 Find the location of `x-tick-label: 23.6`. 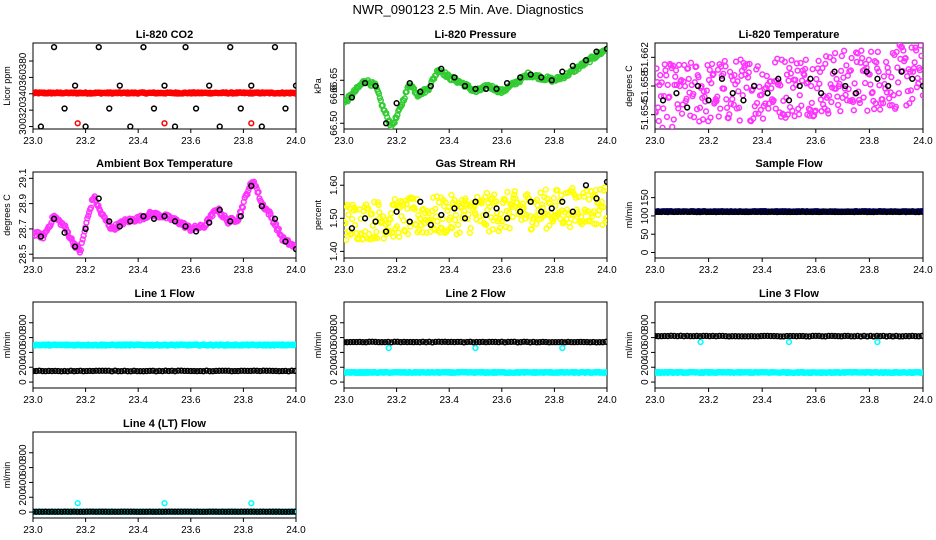

x-tick-label: 23.6 is located at coordinates (191, 400).